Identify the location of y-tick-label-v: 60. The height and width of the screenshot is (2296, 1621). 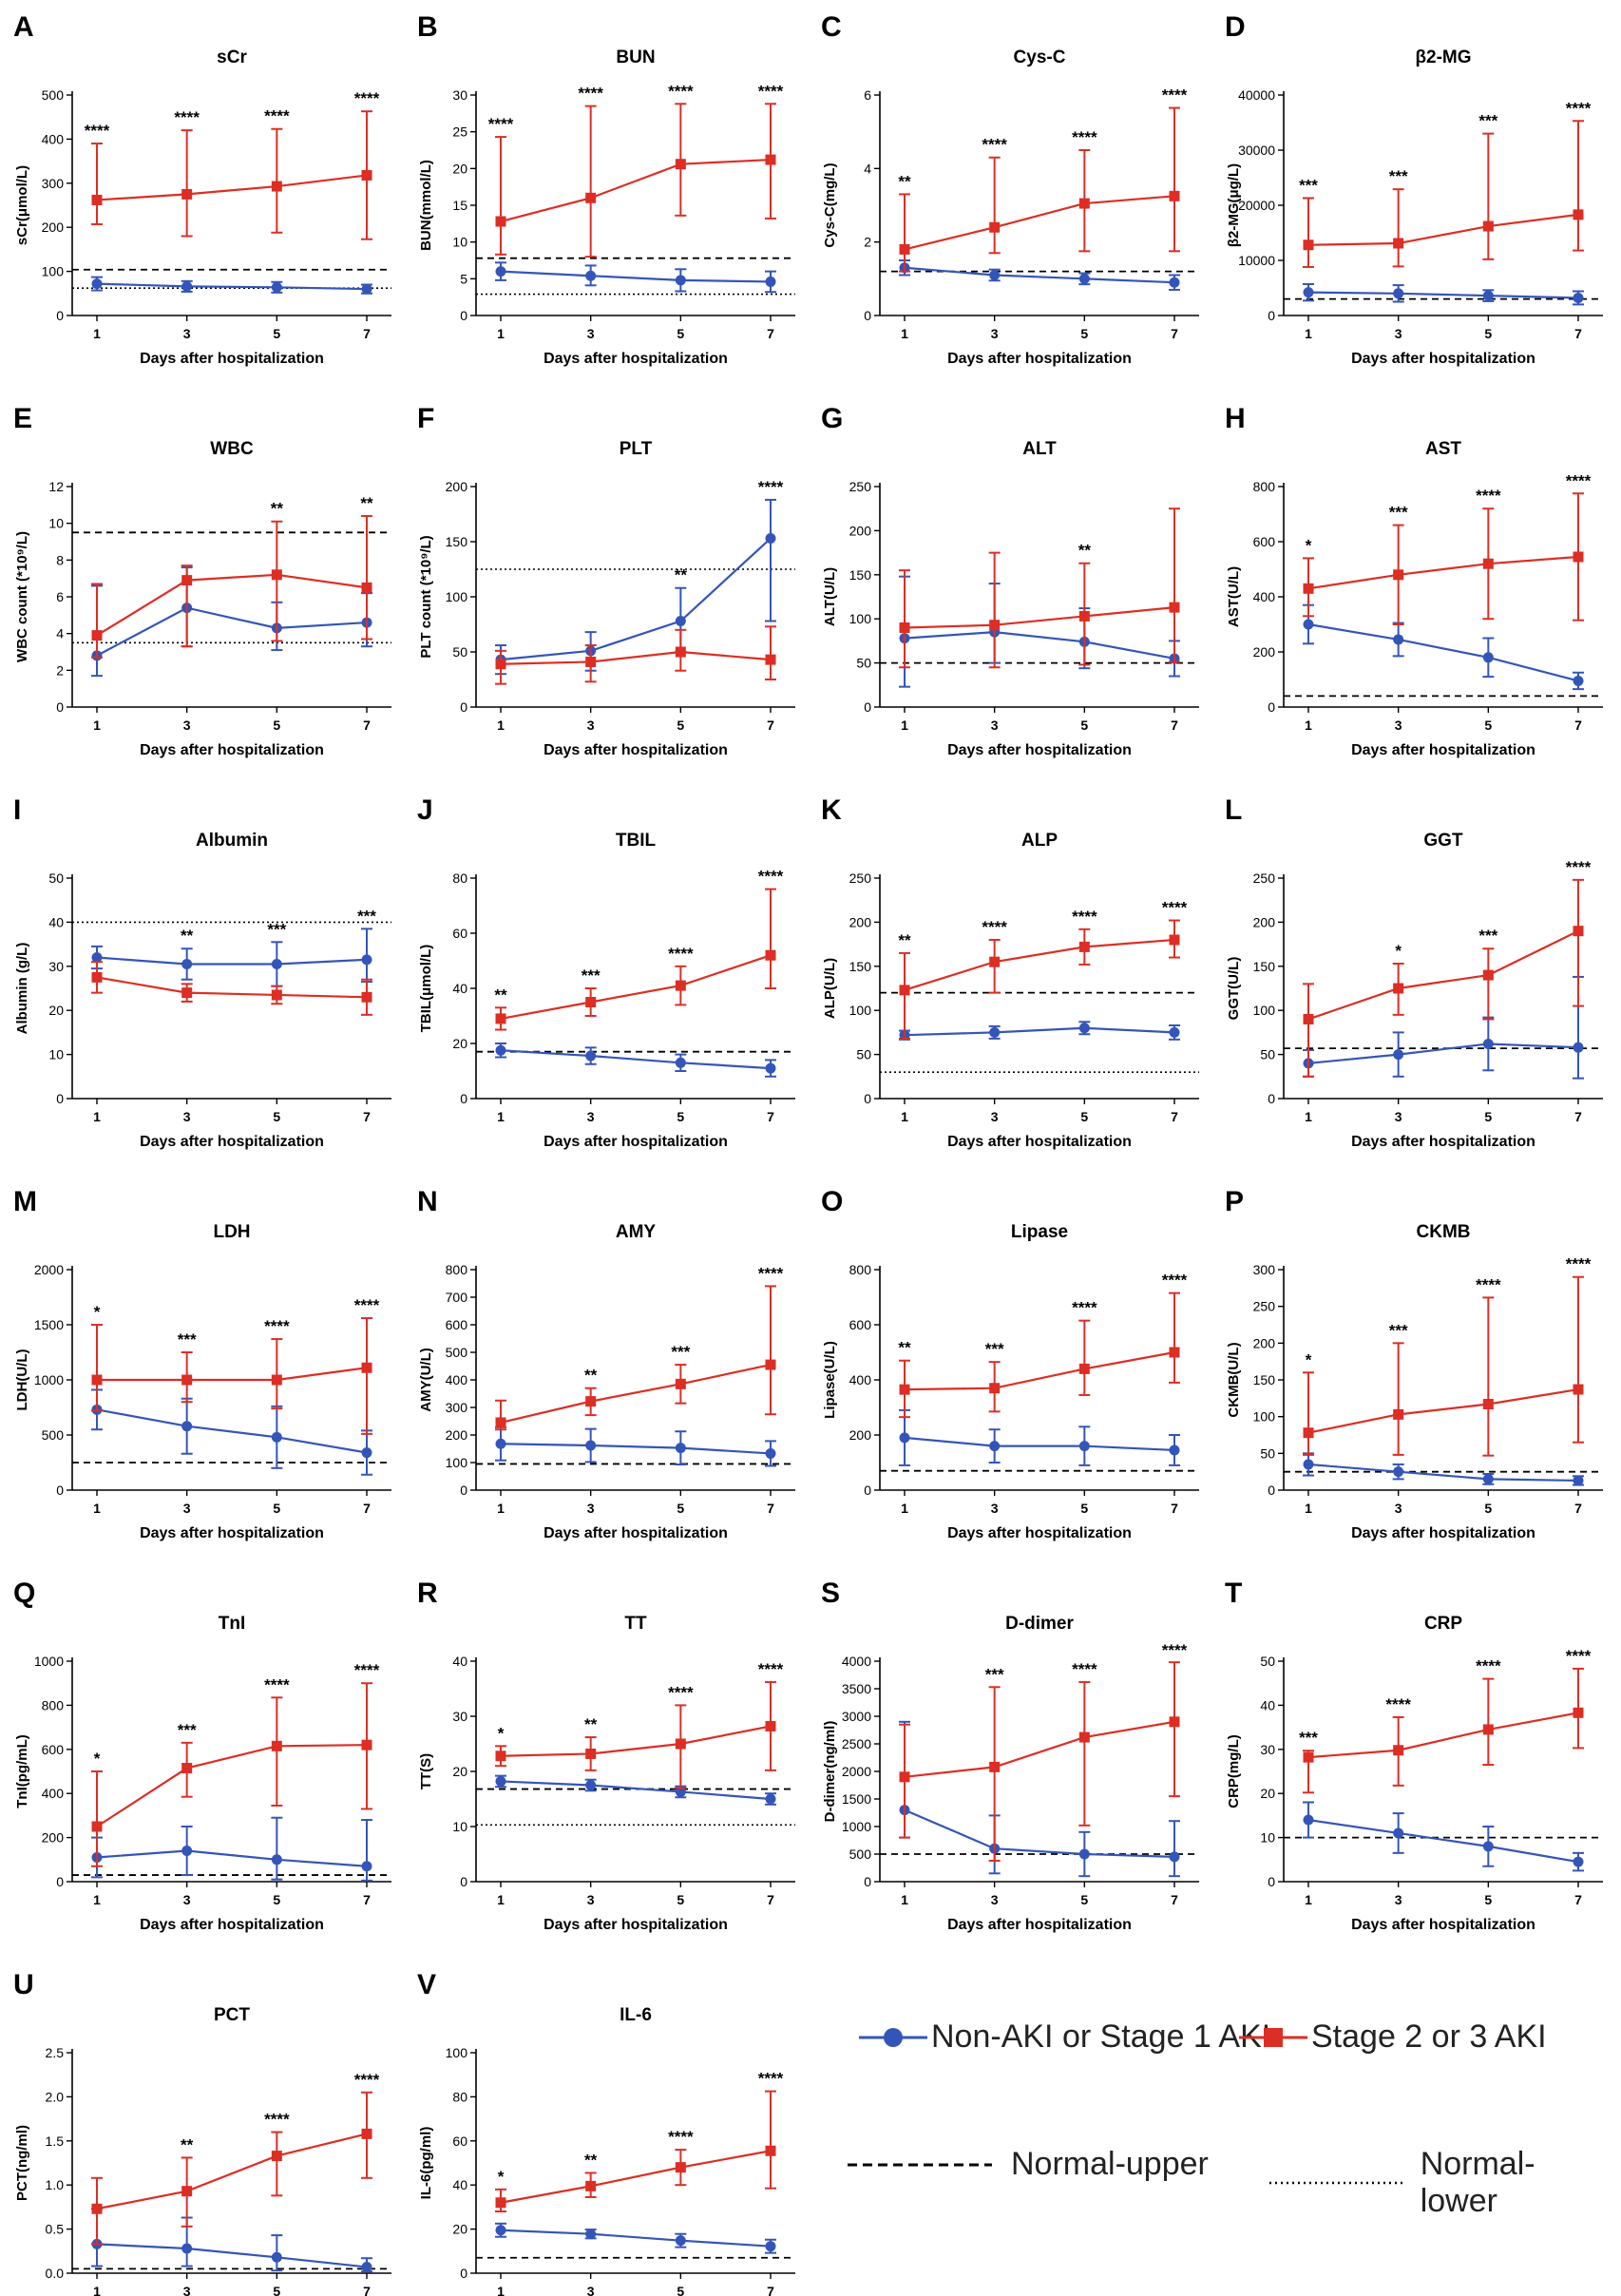
(460, 2141).